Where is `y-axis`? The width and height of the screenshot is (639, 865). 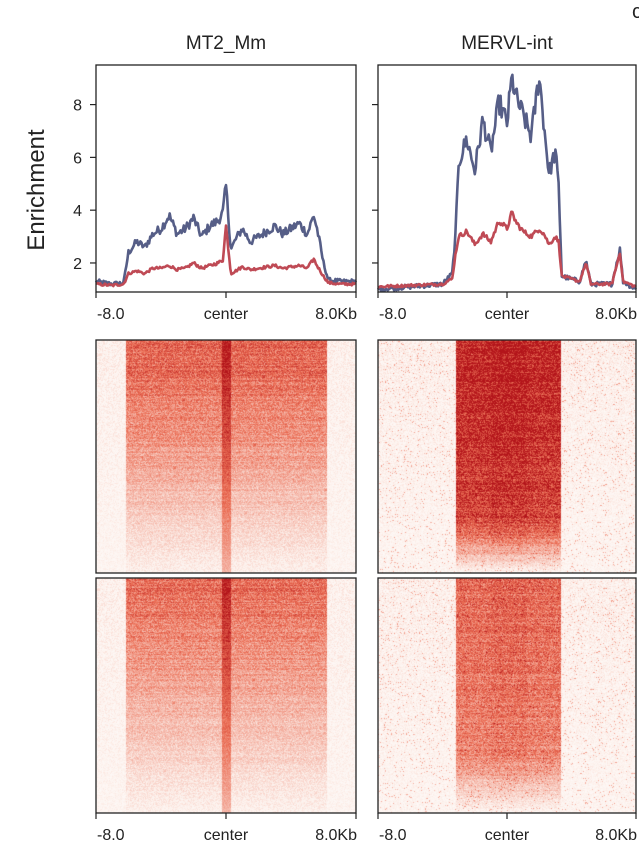 y-axis is located at coordinates (375, 183).